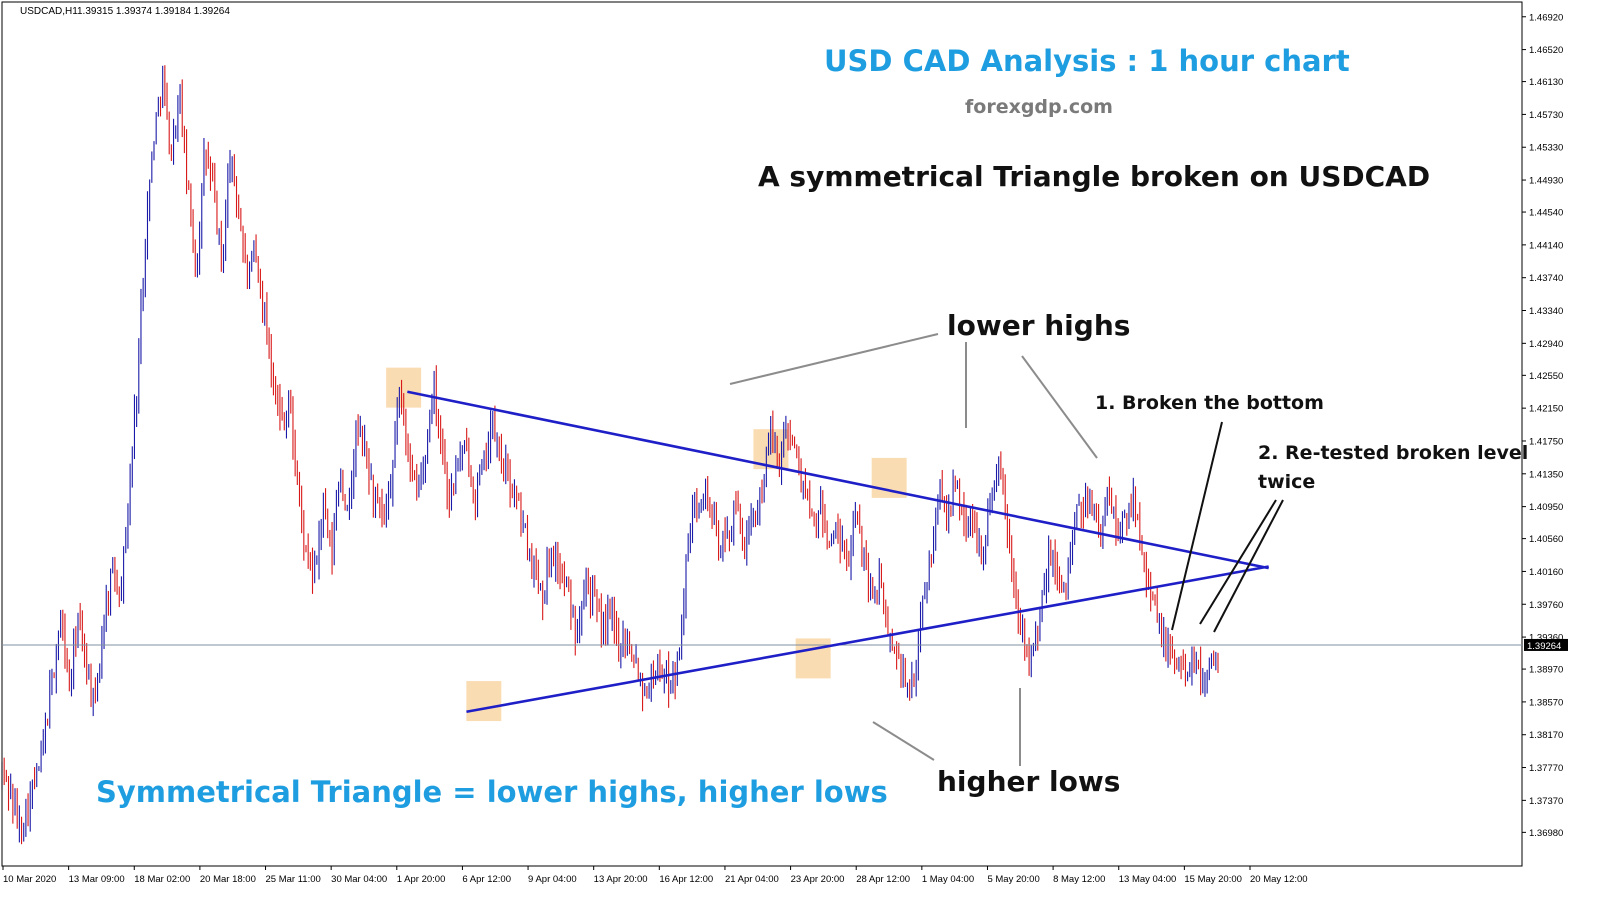 Image resolution: width=1600 pixels, height=906 pixels. I want to click on retested-label: 2. Re-tested broken level, so click(1393, 453).